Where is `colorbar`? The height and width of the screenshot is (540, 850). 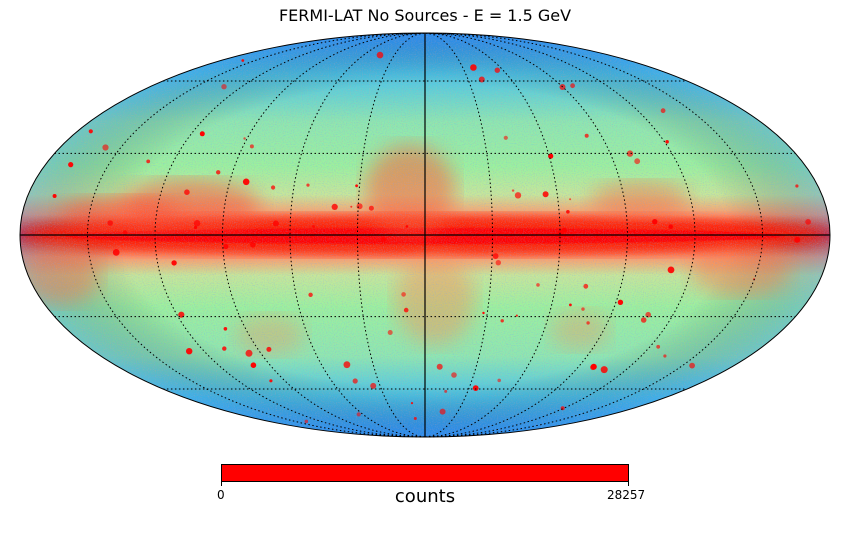 colorbar is located at coordinates (425, 473).